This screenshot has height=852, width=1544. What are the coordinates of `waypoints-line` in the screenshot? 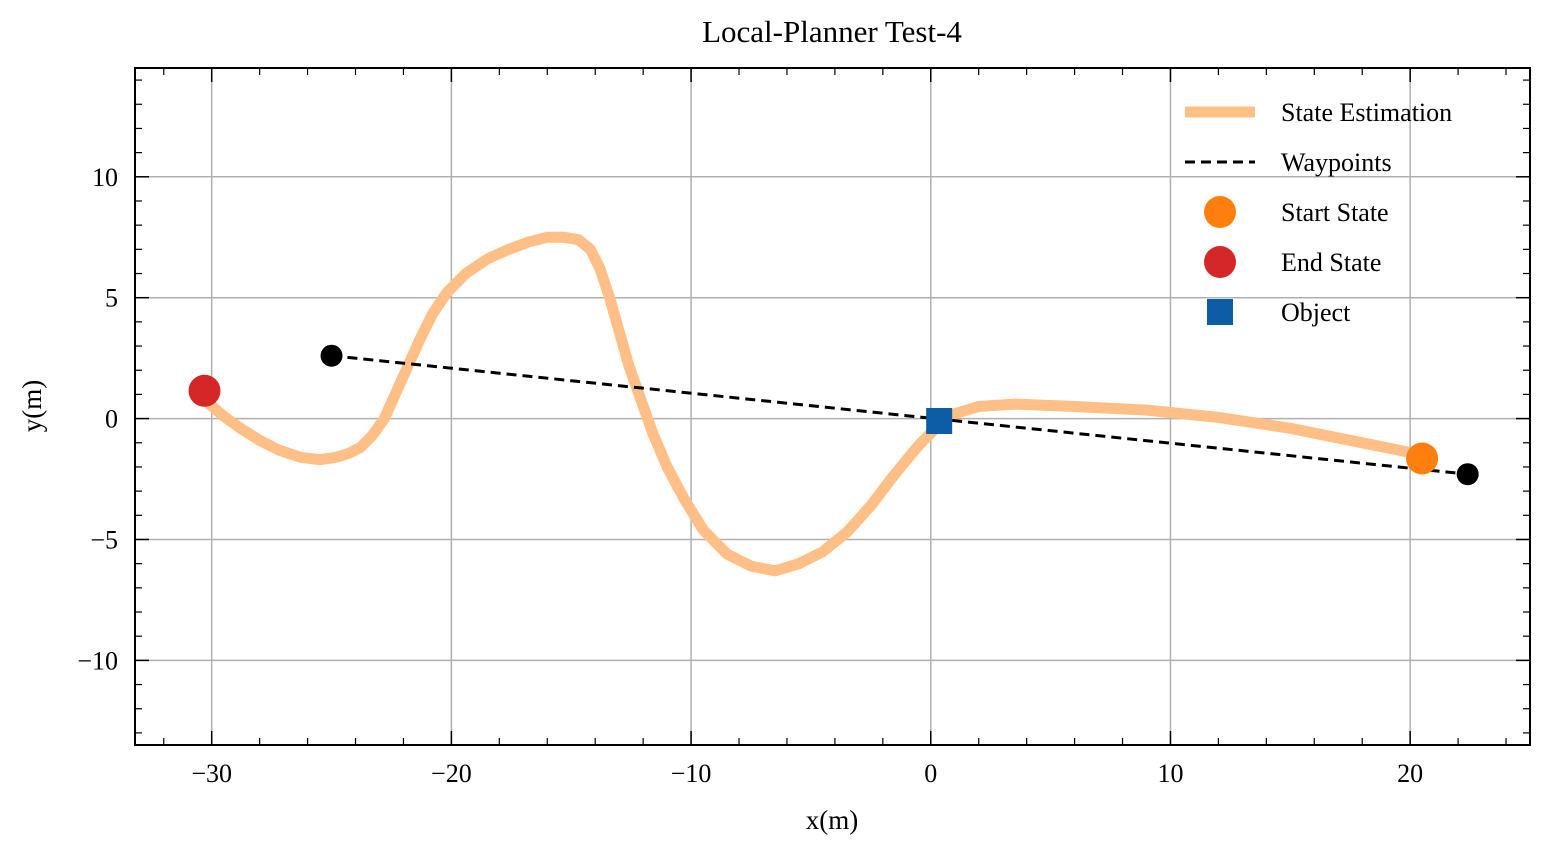 It's located at (899, 415).